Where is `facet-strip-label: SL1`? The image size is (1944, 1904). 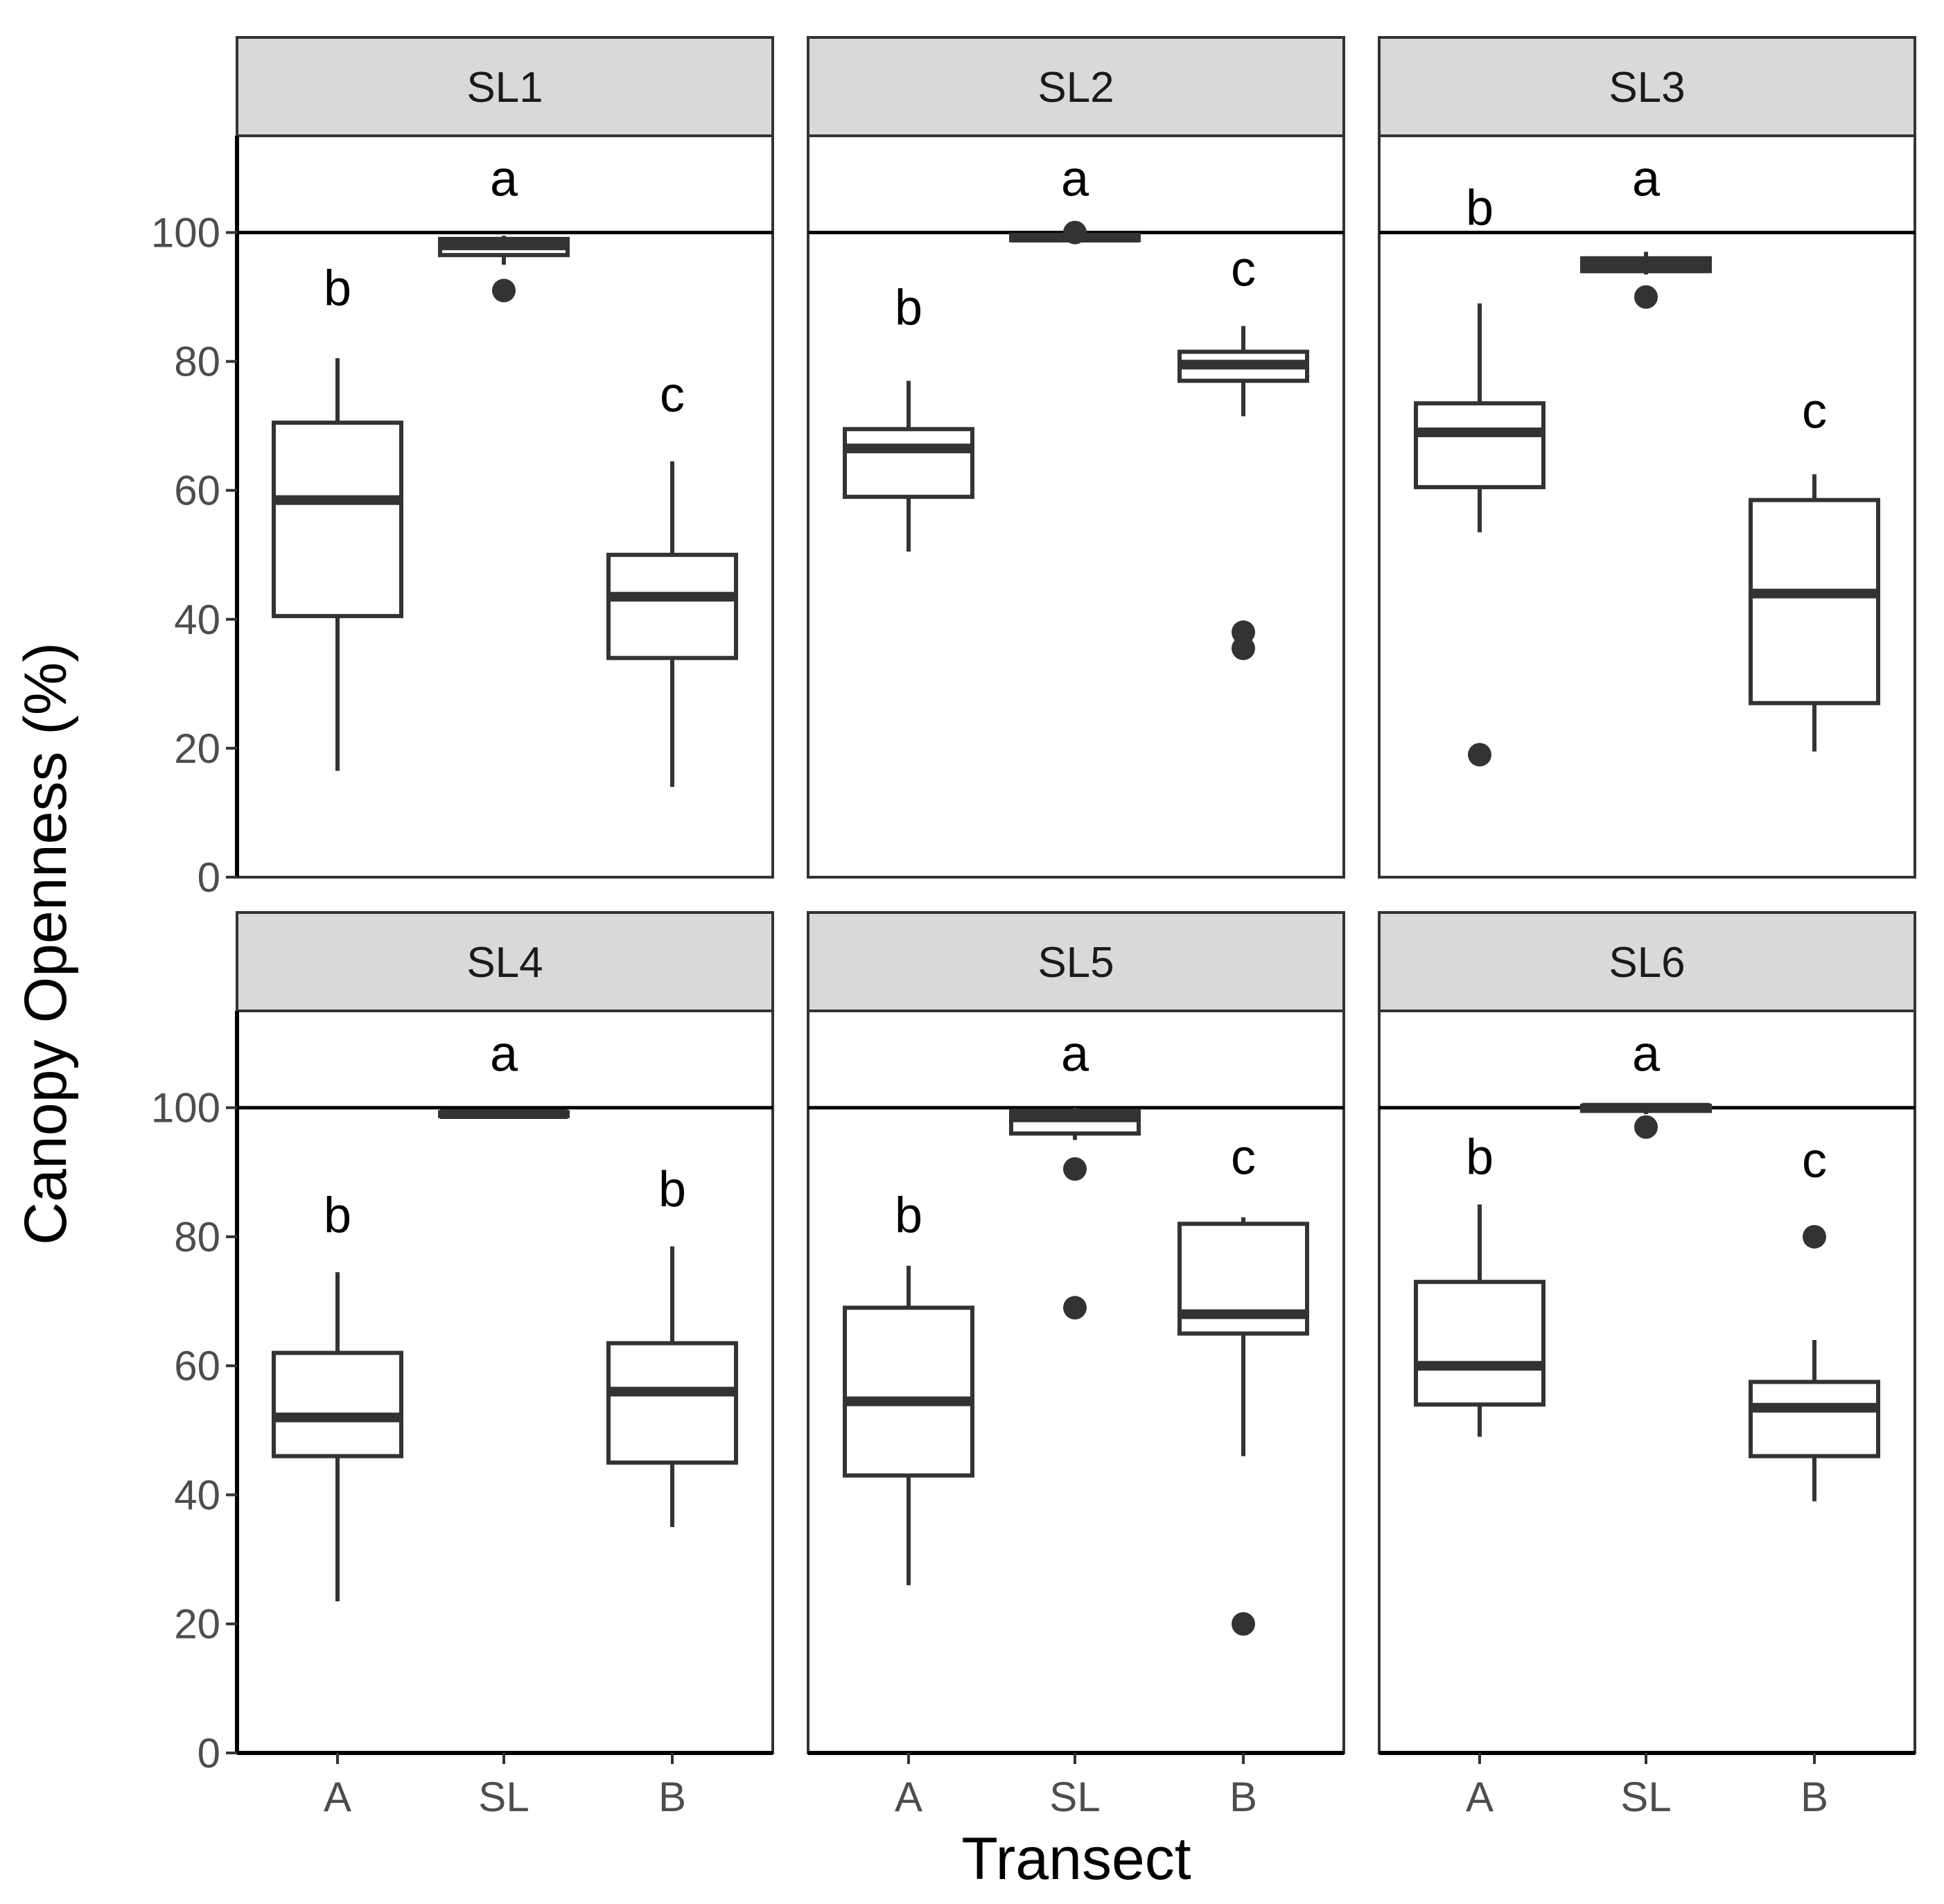 facet-strip-label: SL1 is located at coordinates (504, 88).